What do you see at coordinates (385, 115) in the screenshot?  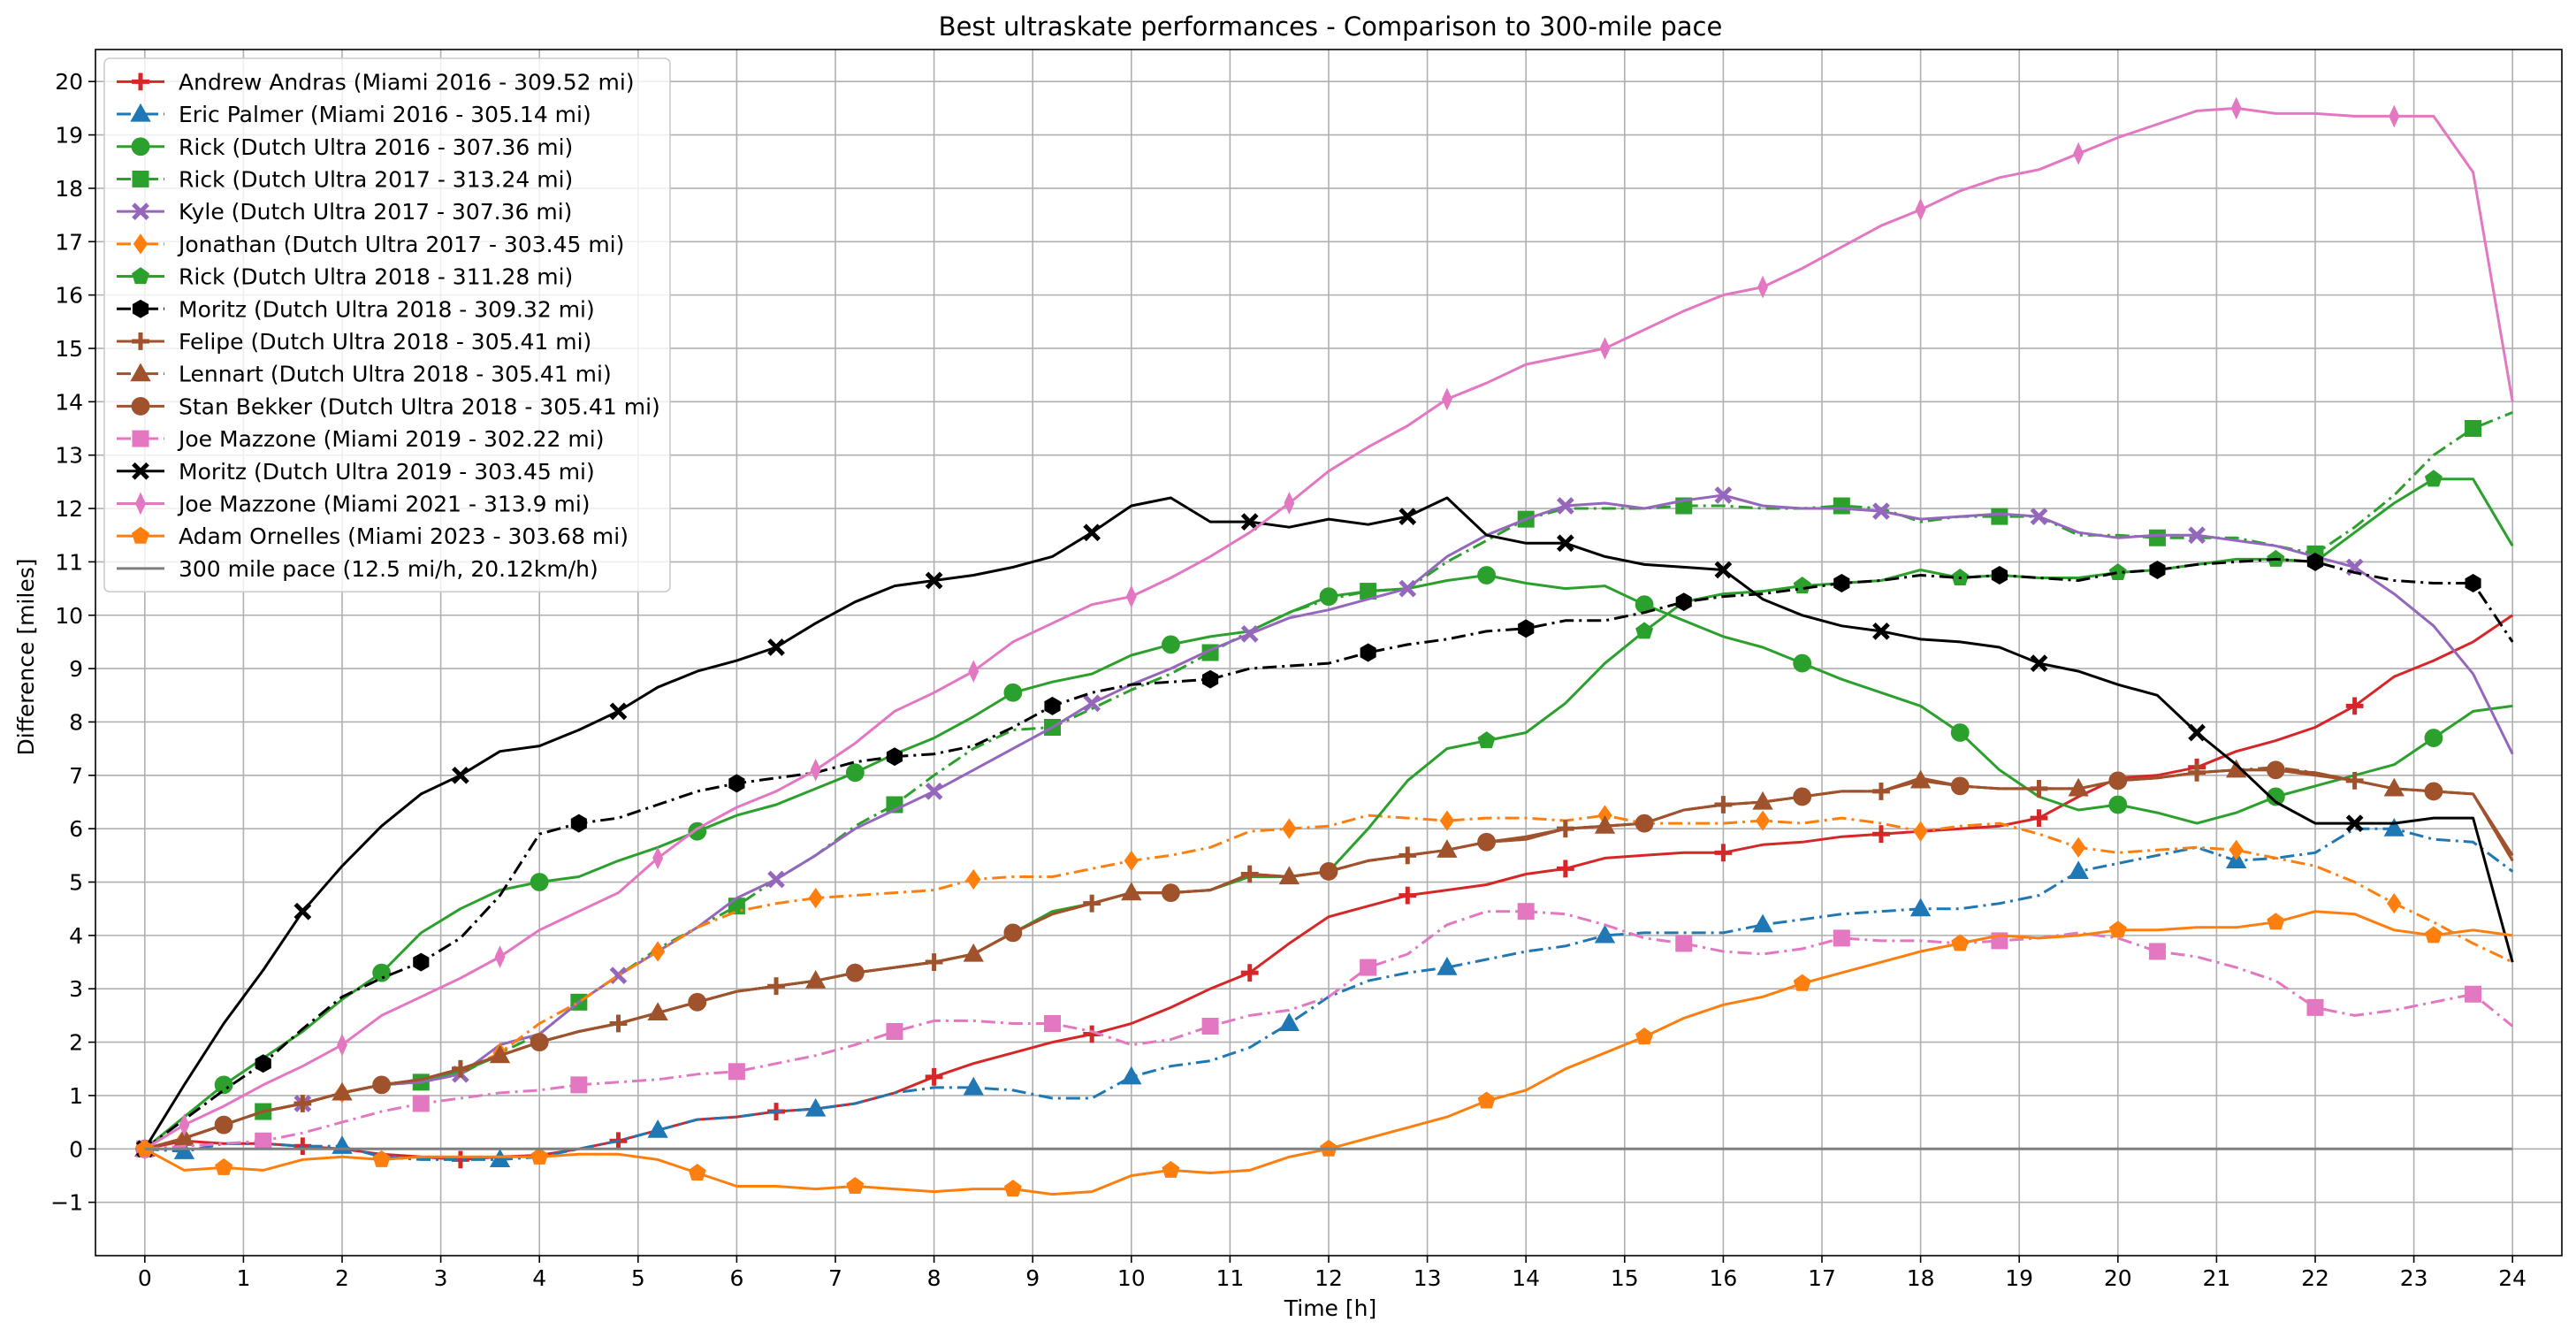 I see `legend-label: Eric Palmer (Miami 2016 - 305.14 mi)` at bounding box center [385, 115].